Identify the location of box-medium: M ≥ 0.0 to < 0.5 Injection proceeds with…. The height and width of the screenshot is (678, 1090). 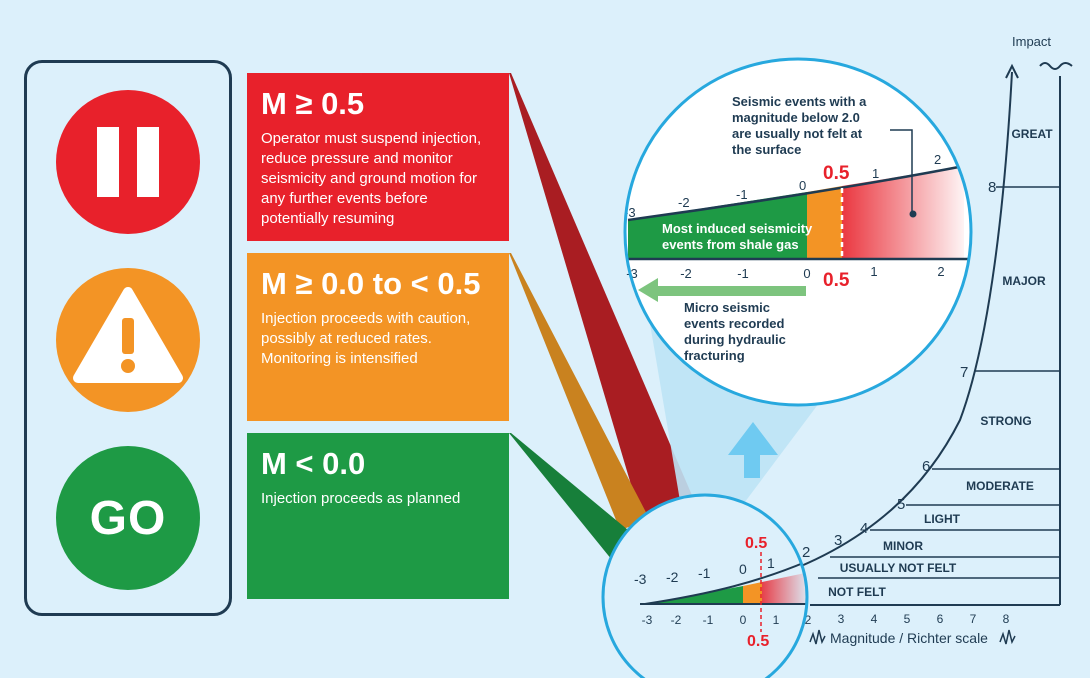
(378, 337).